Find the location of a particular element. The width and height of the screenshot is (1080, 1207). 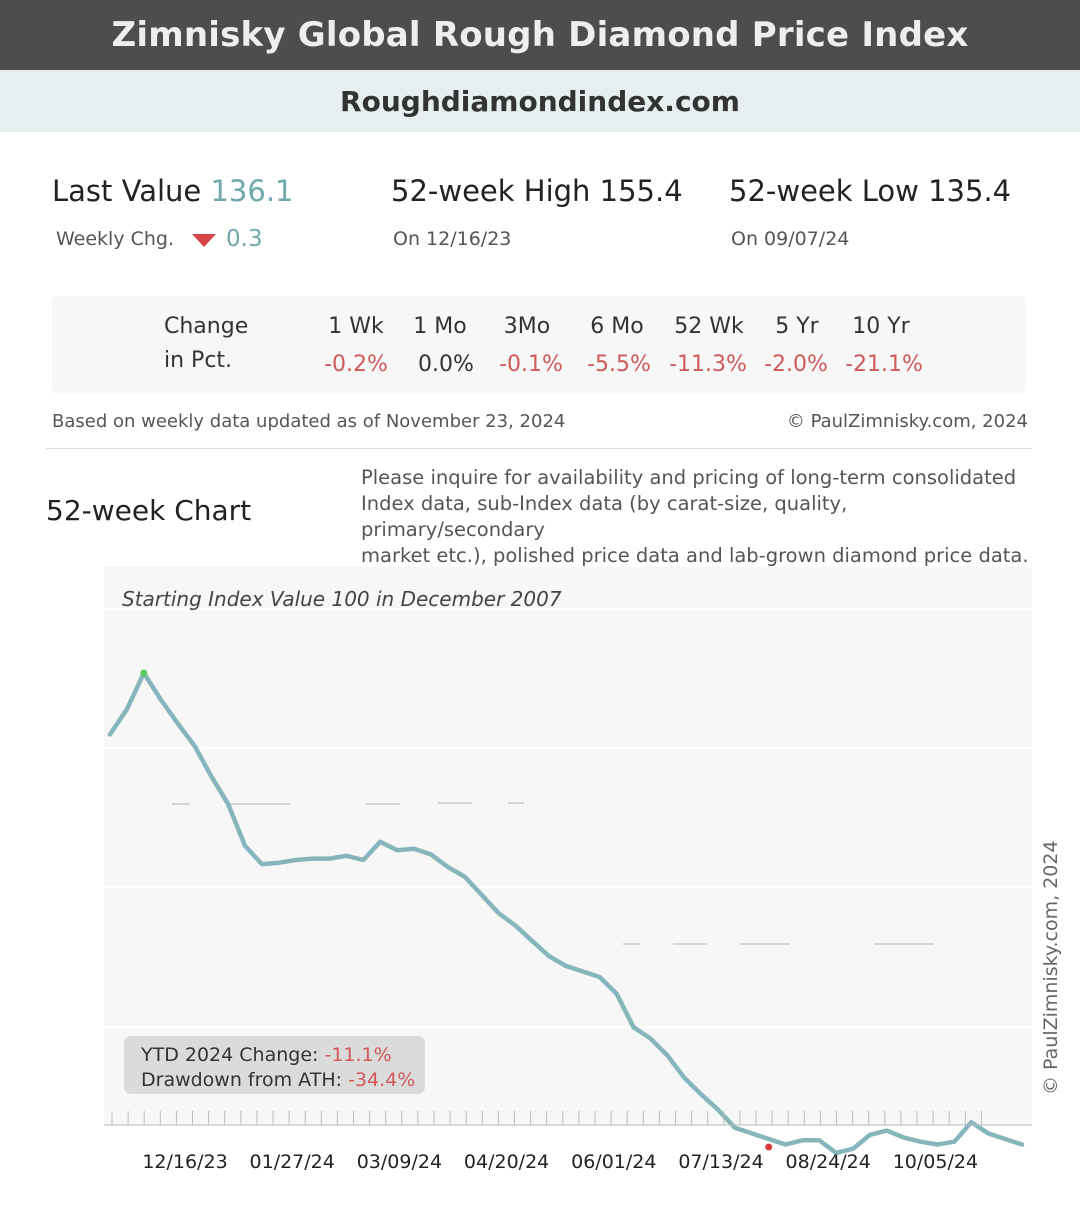

high-value: 155.4 is located at coordinates (641, 191).